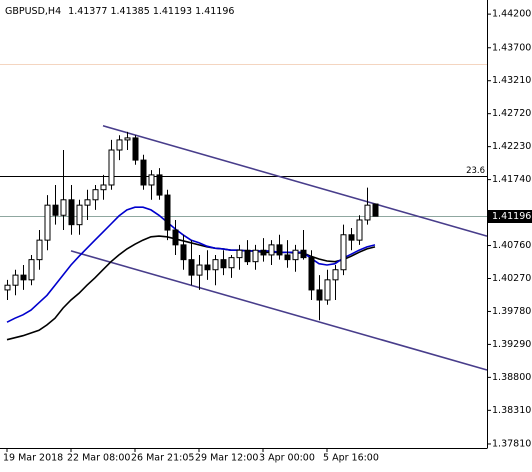 Image resolution: width=532 pixels, height=472 pixels. Describe the element at coordinates (287, 458) in the screenshot. I see `x-tick-label: 3 Apr 00:00` at that location.